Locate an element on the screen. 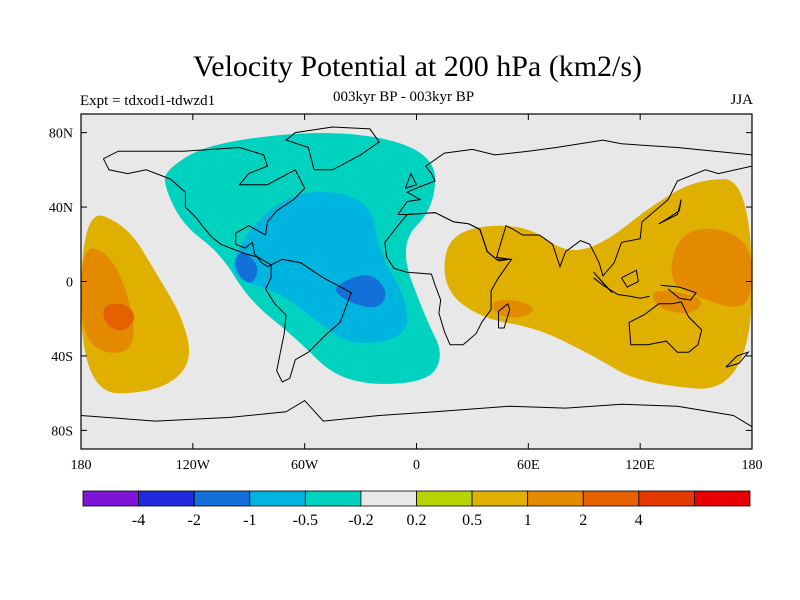 The image size is (800, 600). colorbar-label: 1 is located at coordinates (528, 520).